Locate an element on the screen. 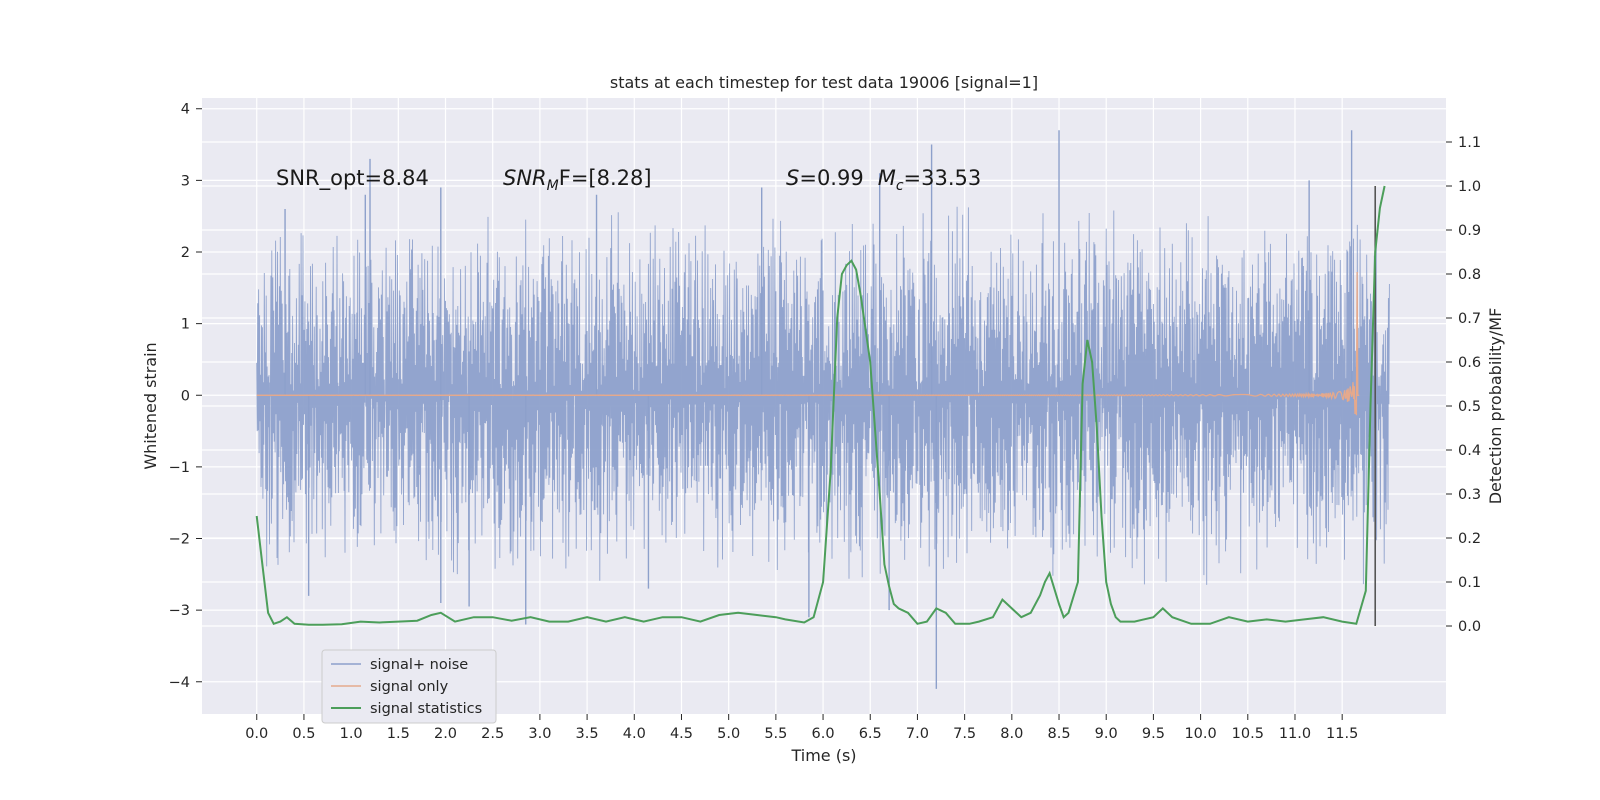 The width and height of the screenshot is (1600, 800). y-tick-label-left: 0 is located at coordinates (185, 396).